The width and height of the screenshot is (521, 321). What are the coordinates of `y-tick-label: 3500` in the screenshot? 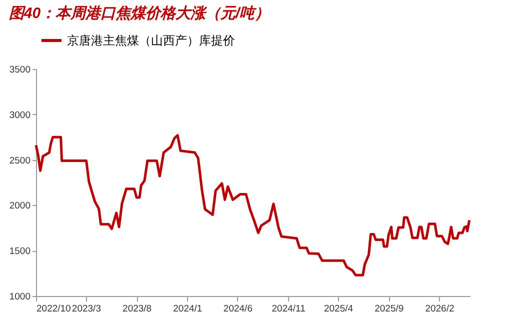 It's located at (19, 70).